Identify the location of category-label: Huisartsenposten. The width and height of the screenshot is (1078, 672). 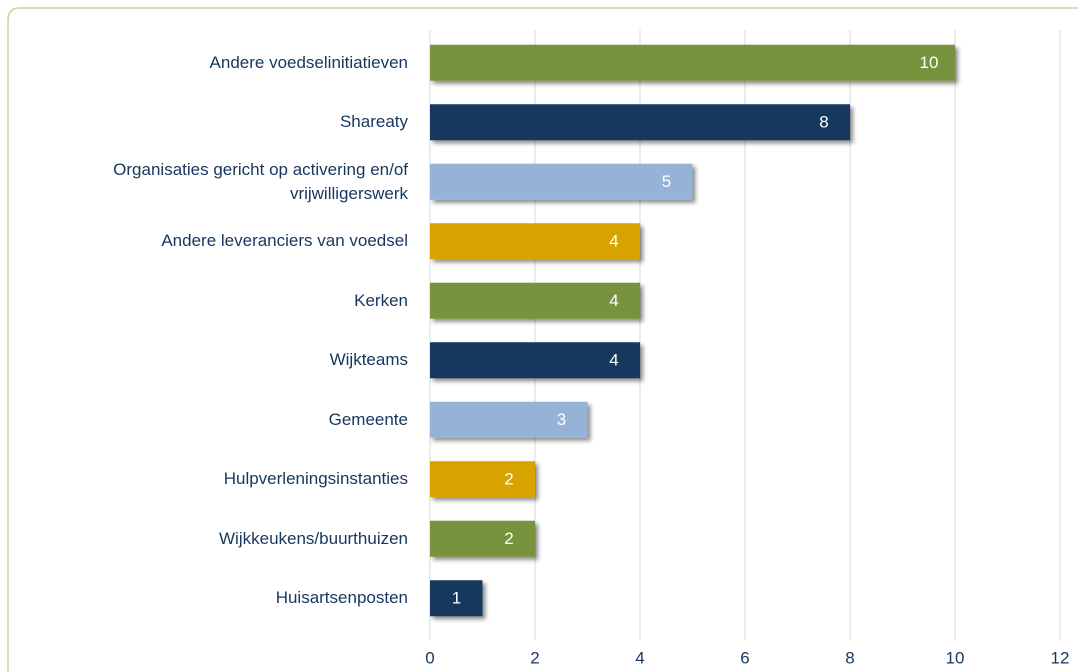
(341, 598).